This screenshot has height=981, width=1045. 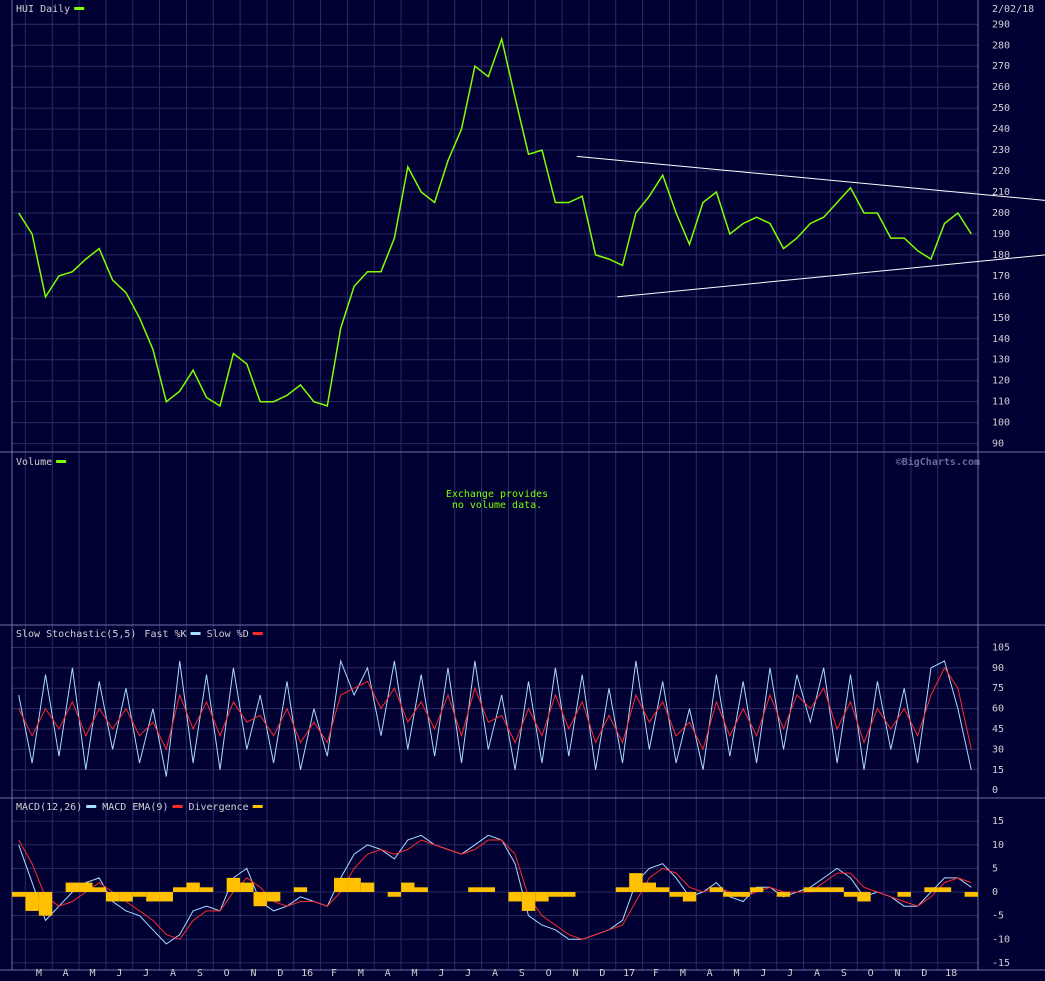 I want to click on y-tick-label: 190, so click(x=1001, y=234).